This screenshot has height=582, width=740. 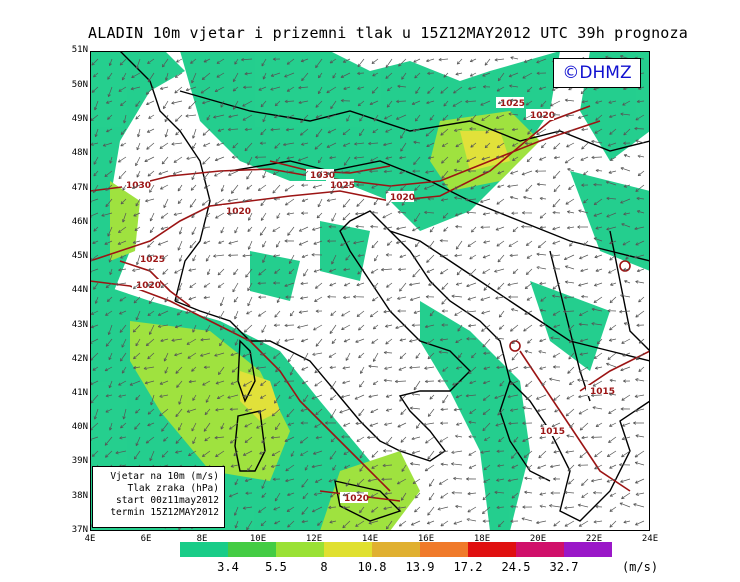 I want to click on lon-label: 14E, so click(x=370, y=539).